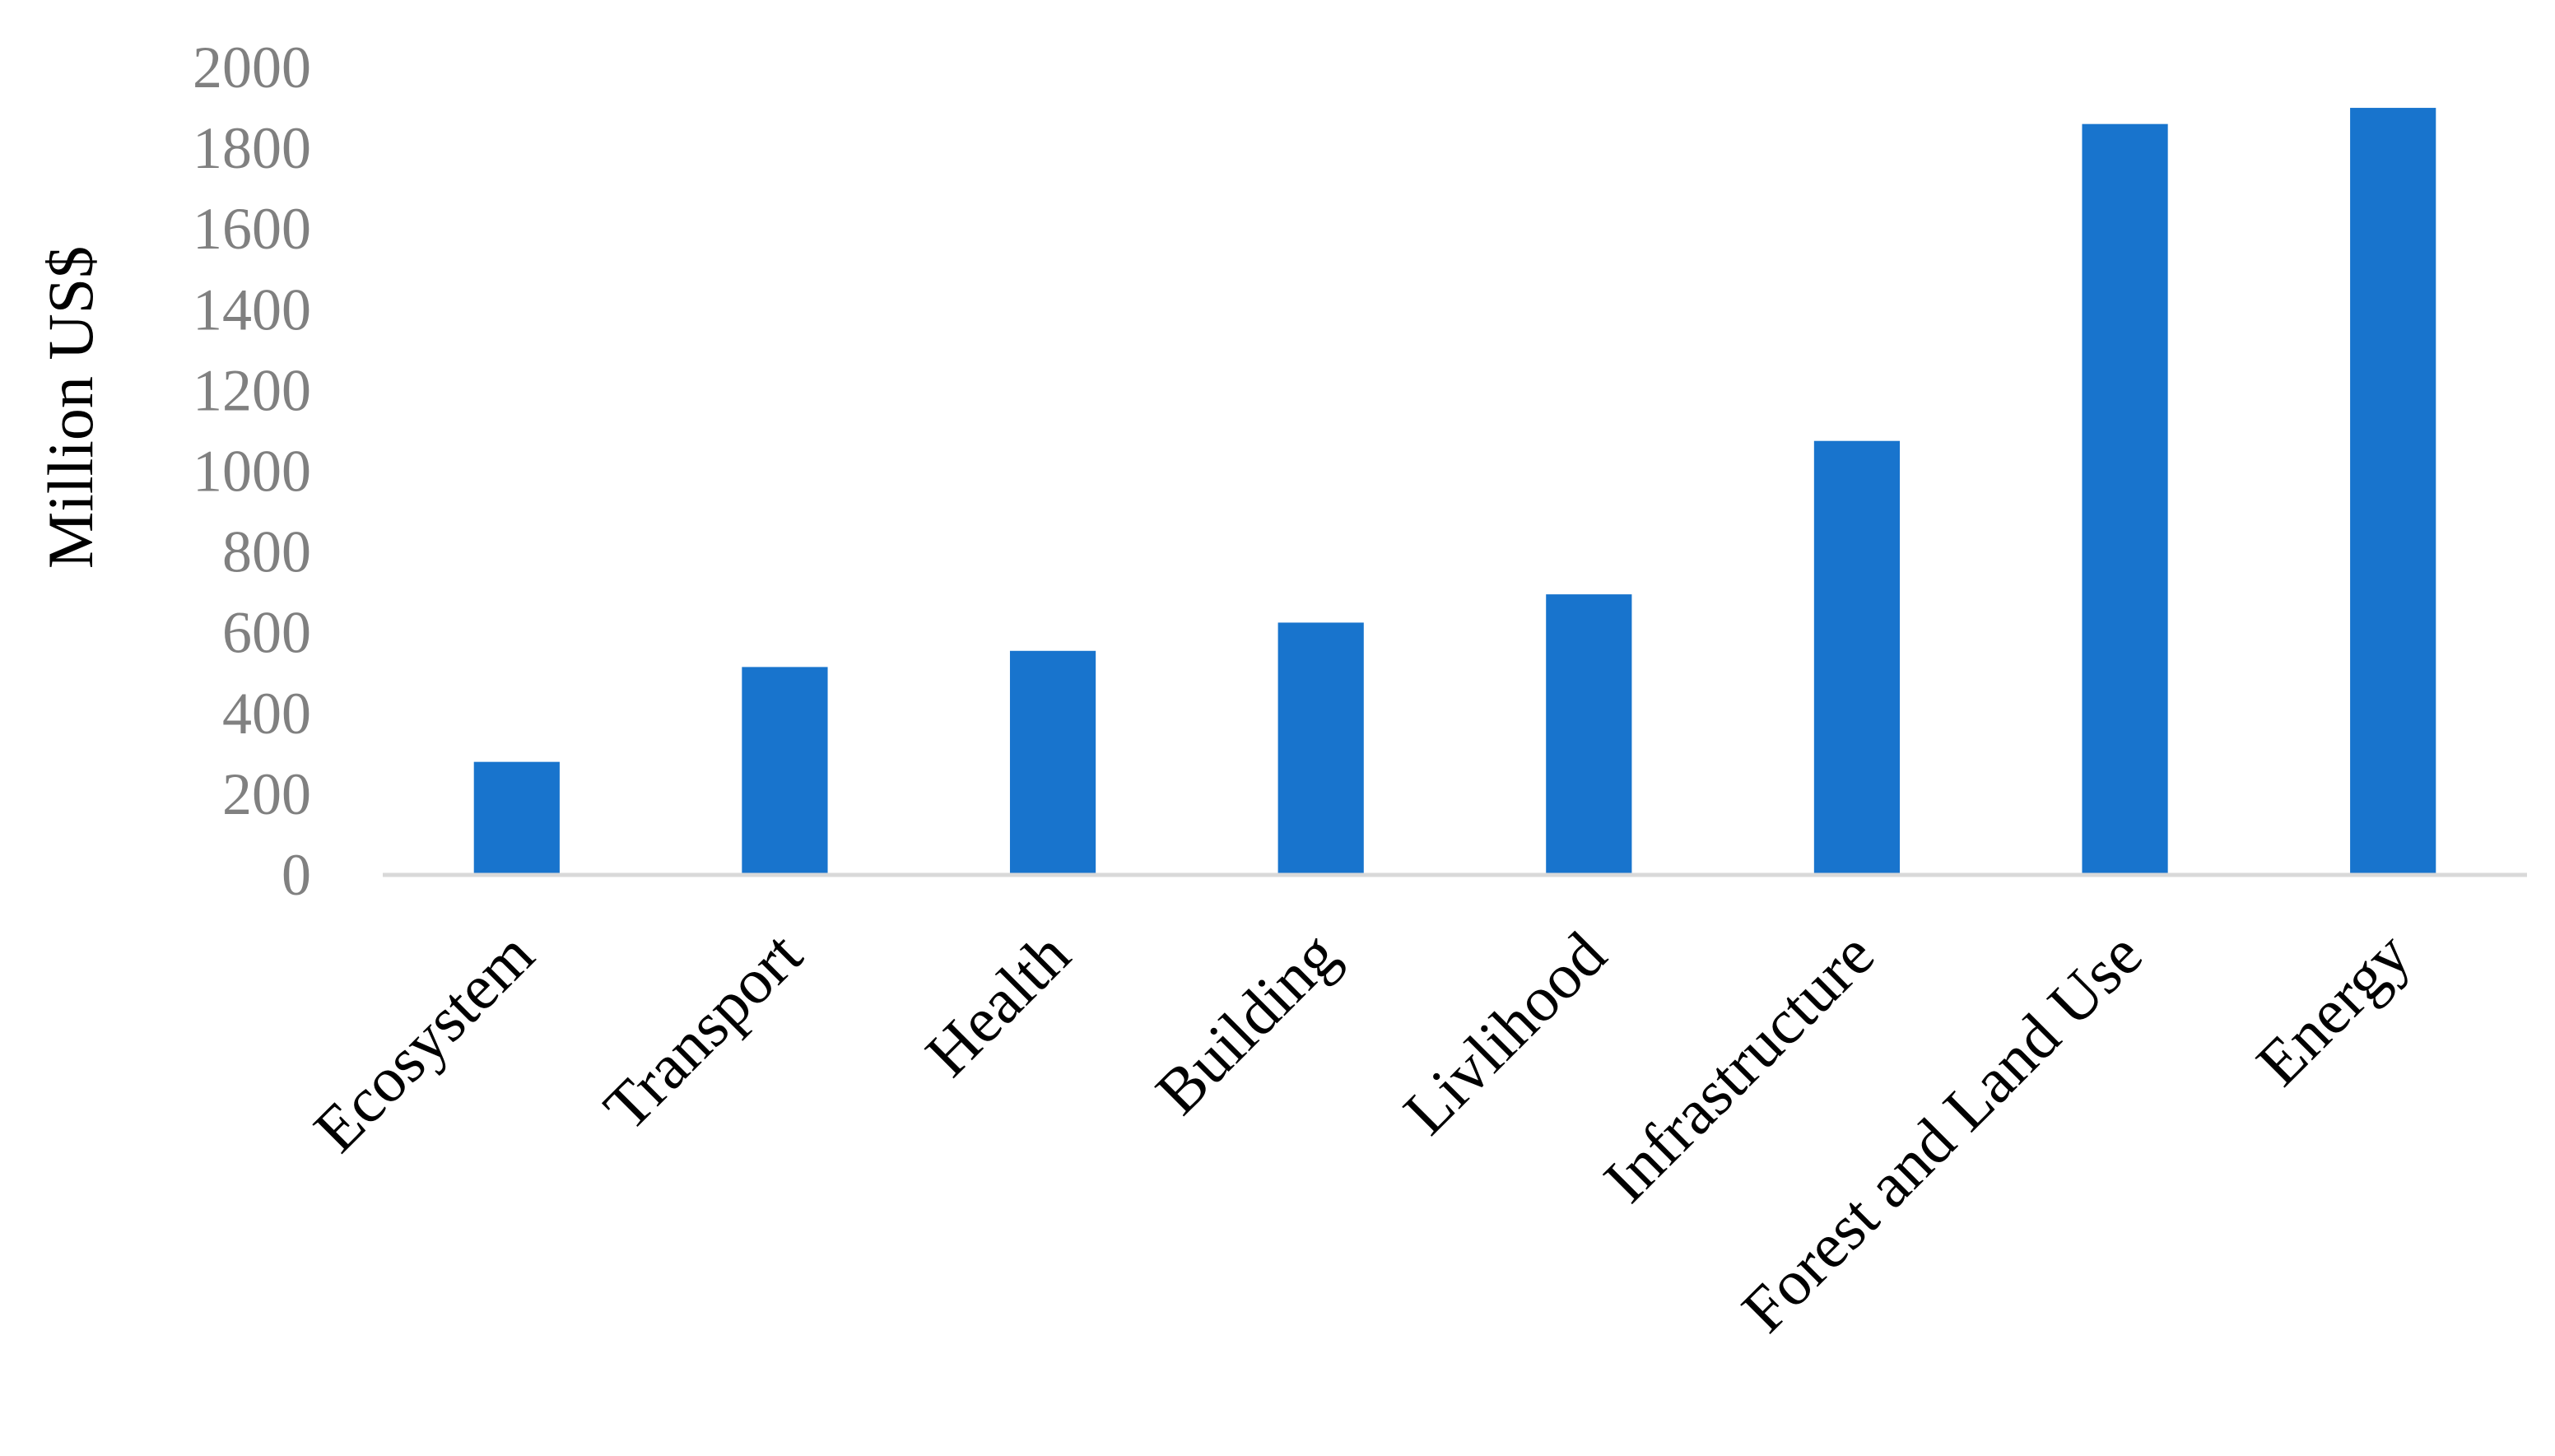  I want to click on x-category-label: Livlihood, so click(1504, 1033).